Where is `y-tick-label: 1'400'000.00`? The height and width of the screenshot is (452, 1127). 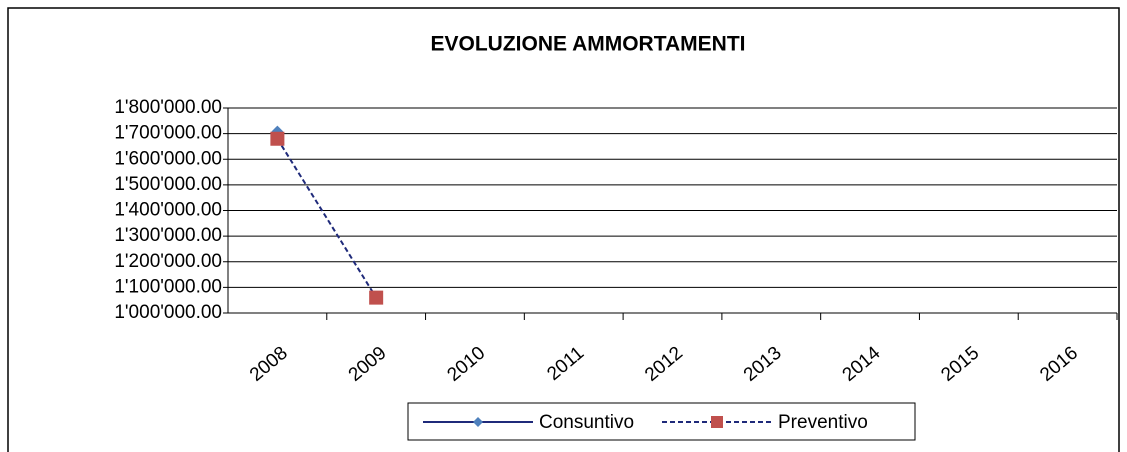
y-tick-label: 1'400'000.00 is located at coordinates (168, 210).